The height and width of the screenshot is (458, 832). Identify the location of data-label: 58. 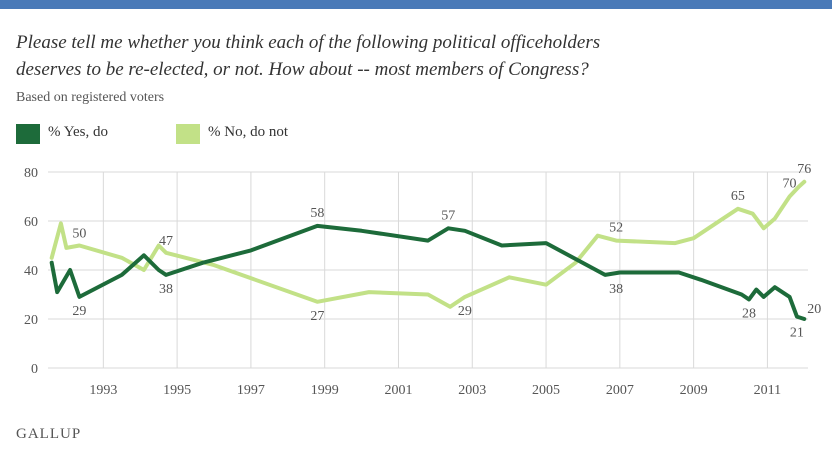
(317, 213).